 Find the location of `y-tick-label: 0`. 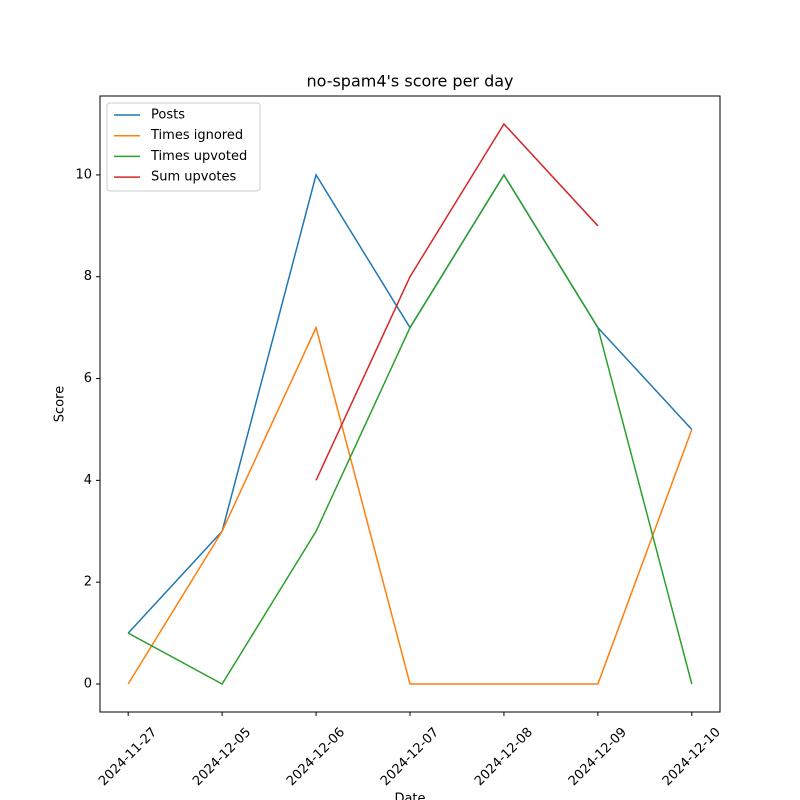

y-tick-label: 0 is located at coordinates (88, 684).